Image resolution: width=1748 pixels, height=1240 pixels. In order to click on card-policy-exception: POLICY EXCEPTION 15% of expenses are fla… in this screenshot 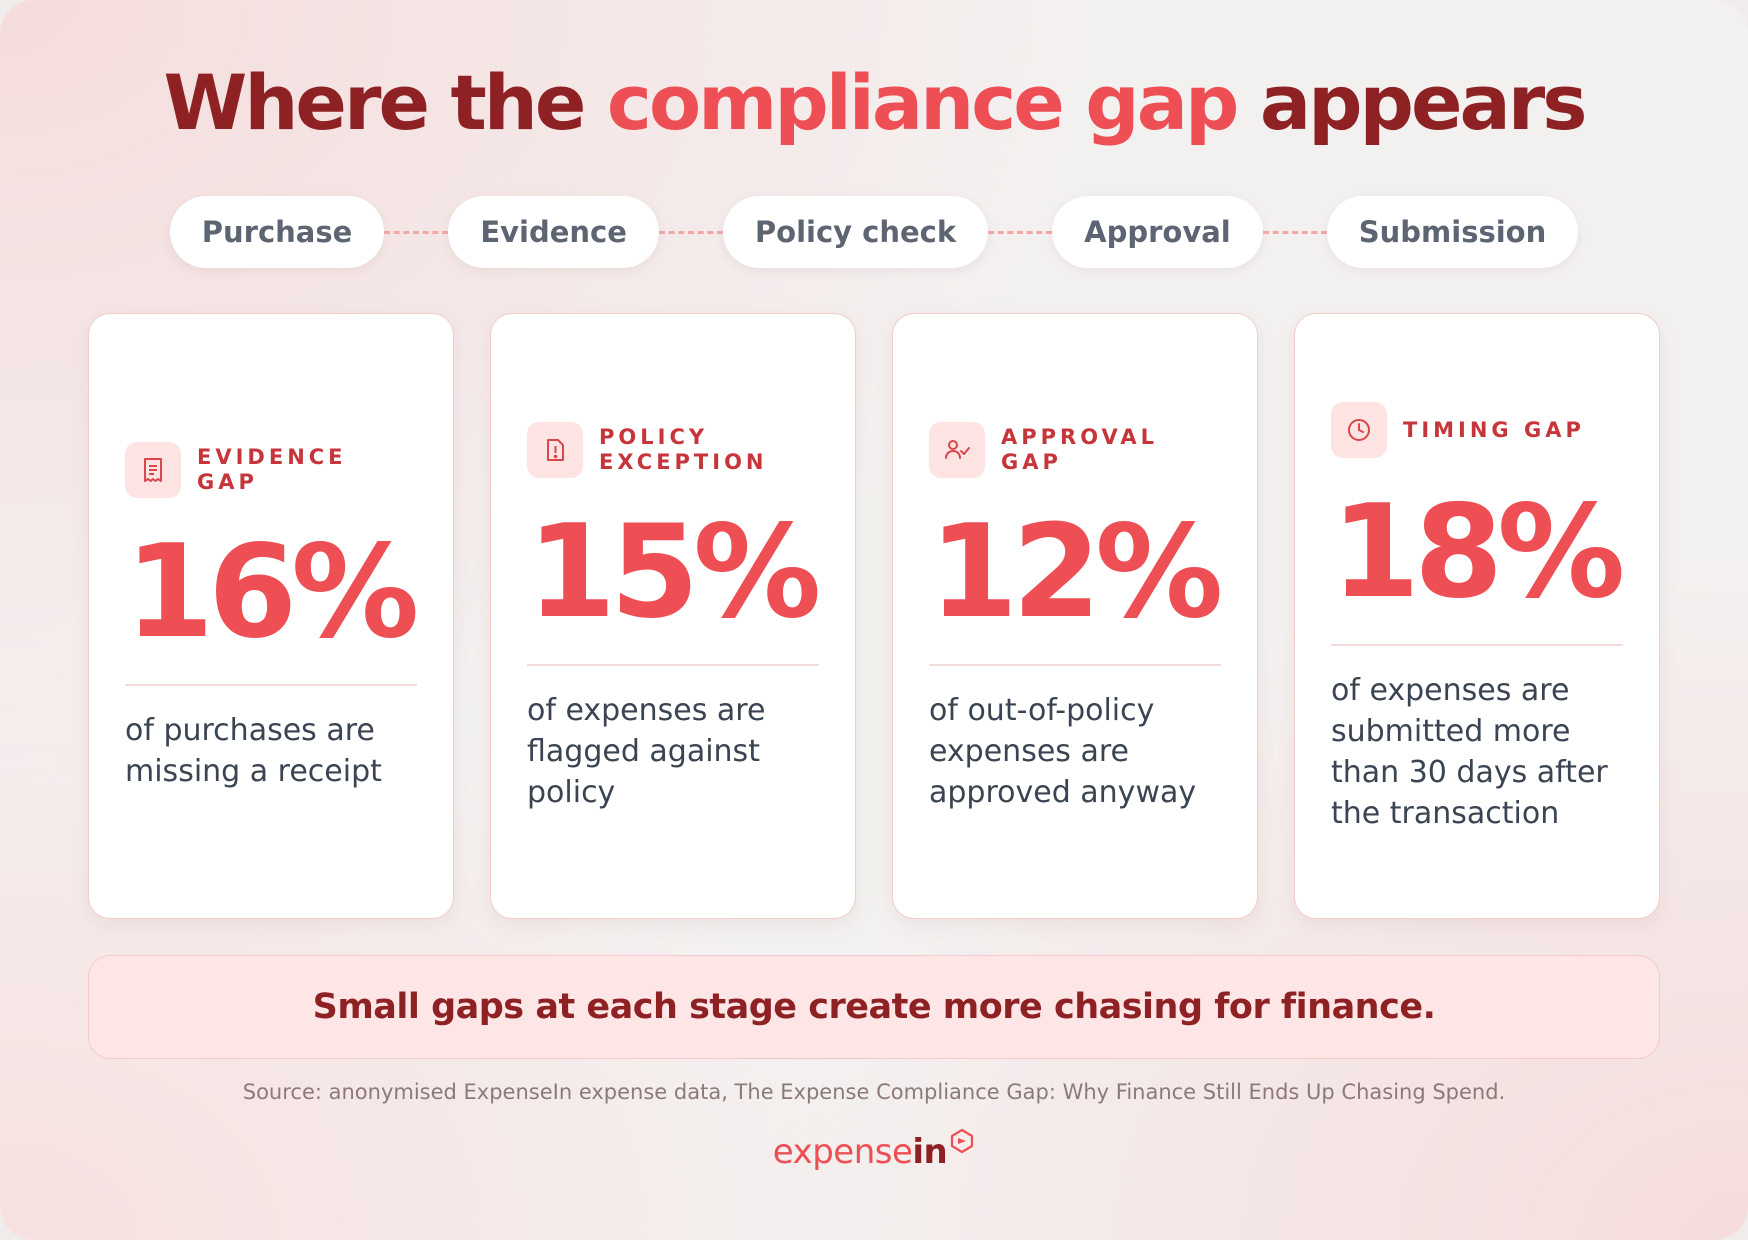, I will do `click(673, 616)`.